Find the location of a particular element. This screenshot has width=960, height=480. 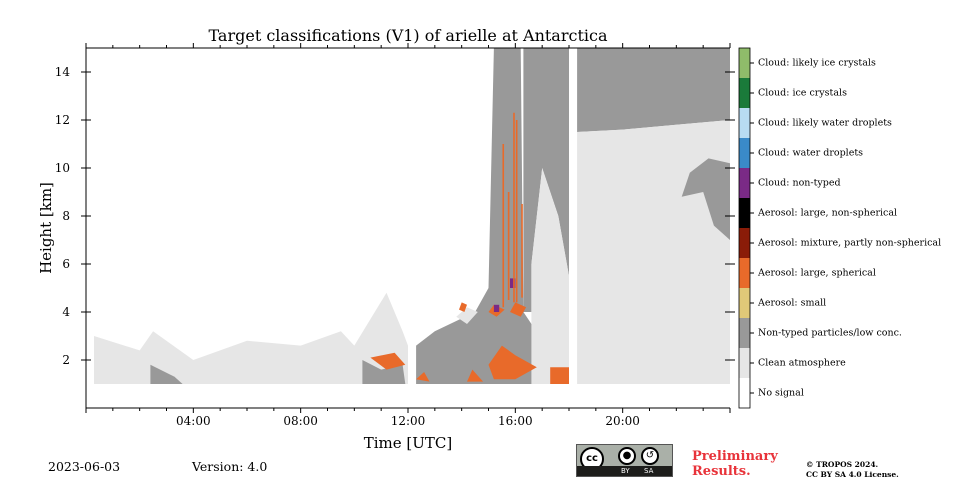

y-tick-label-6: 14 is located at coordinates (62, 72).